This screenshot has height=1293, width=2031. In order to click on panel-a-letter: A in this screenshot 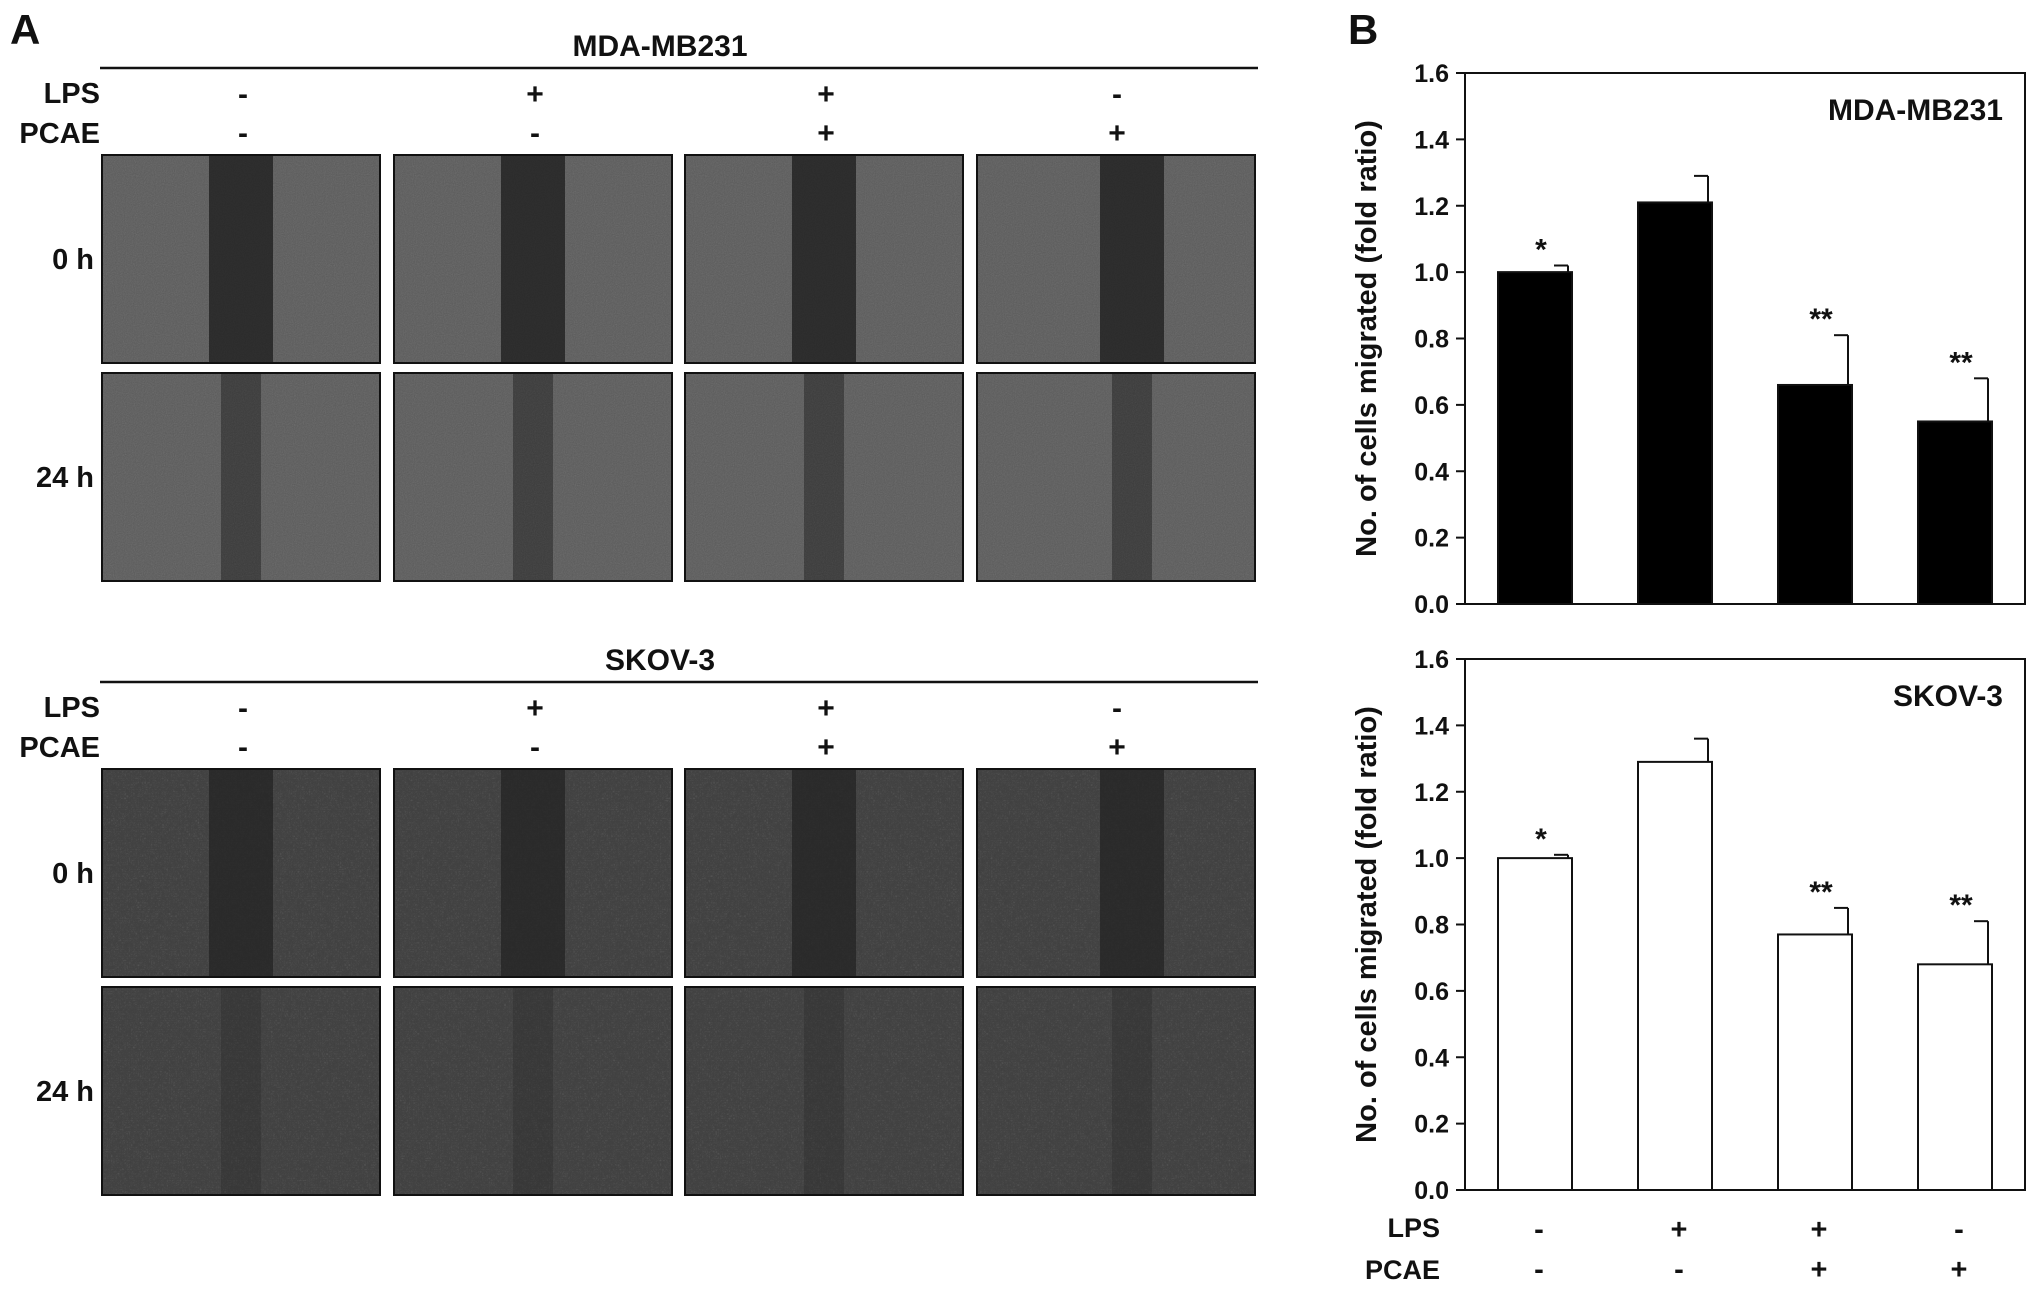, I will do `click(25, 29)`.